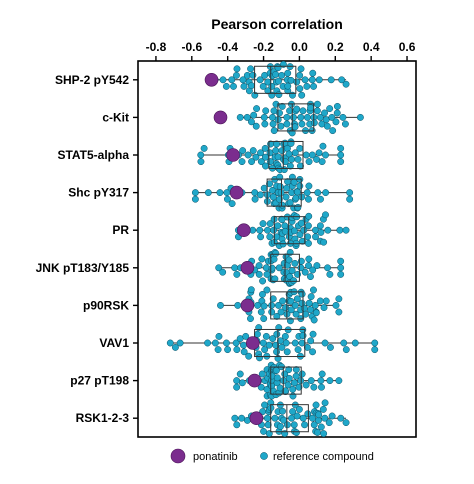  What do you see at coordinates (407, 47) in the screenshot?
I see `x-tick-label: 0.6` at bounding box center [407, 47].